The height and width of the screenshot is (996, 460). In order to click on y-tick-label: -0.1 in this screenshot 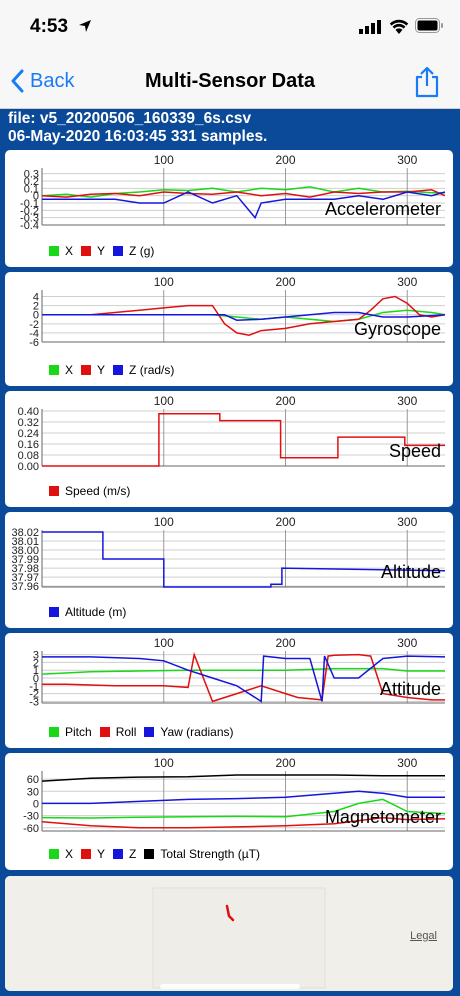, I will do `click(29, 204)`.